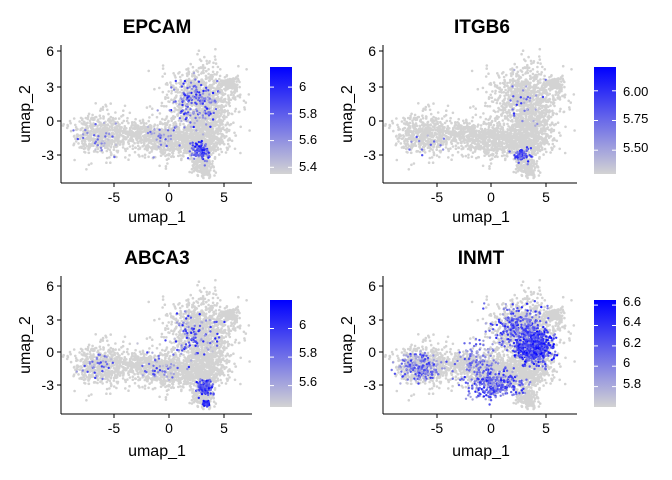 Image resolution: width=672 pixels, height=480 pixels. What do you see at coordinates (50, 320) in the screenshot?
I see `y-tick-label: 3` at bounding box center [50, 320].